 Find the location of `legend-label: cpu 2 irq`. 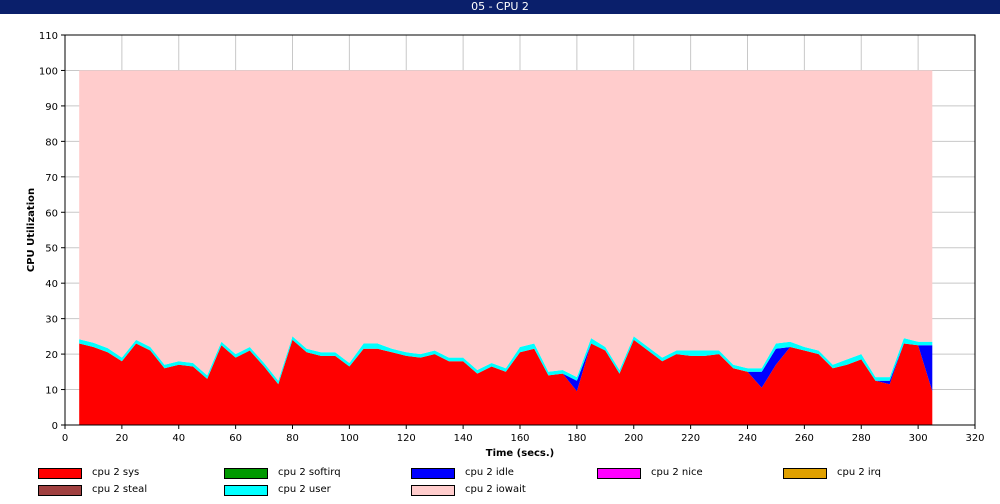

legend-label: cpu 2 irq is located at coordinates (859, 472).